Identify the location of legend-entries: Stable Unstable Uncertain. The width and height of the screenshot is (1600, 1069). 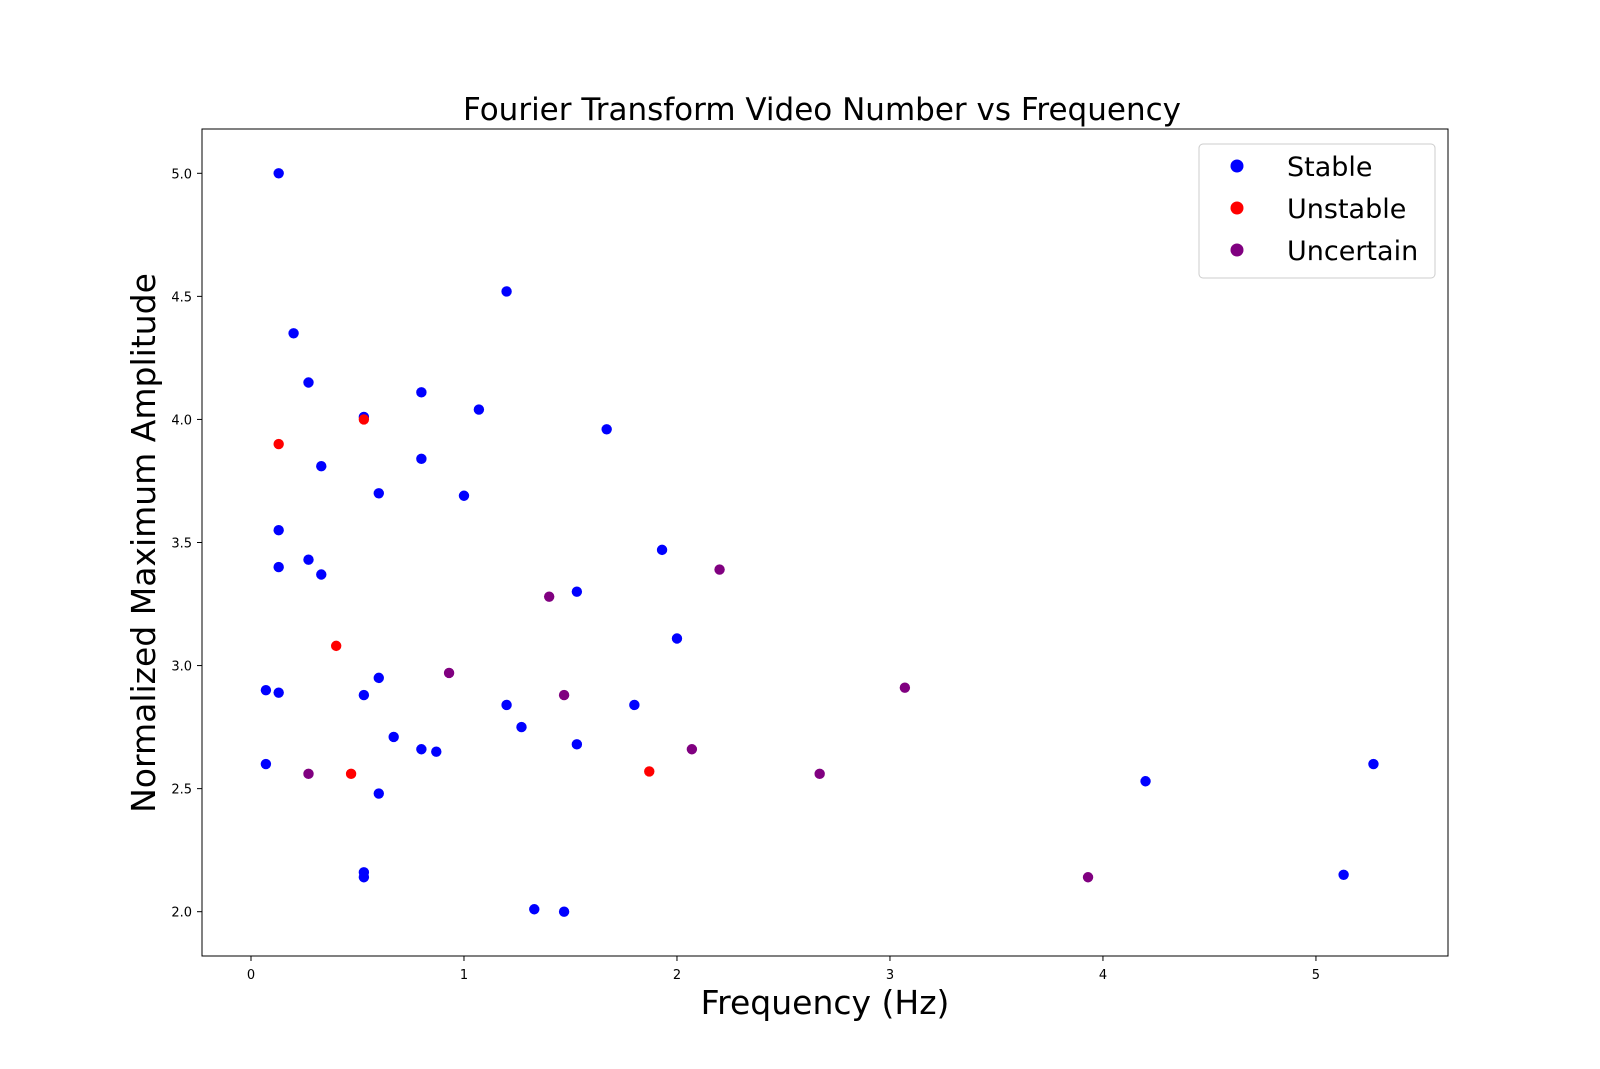
(1324, 209).